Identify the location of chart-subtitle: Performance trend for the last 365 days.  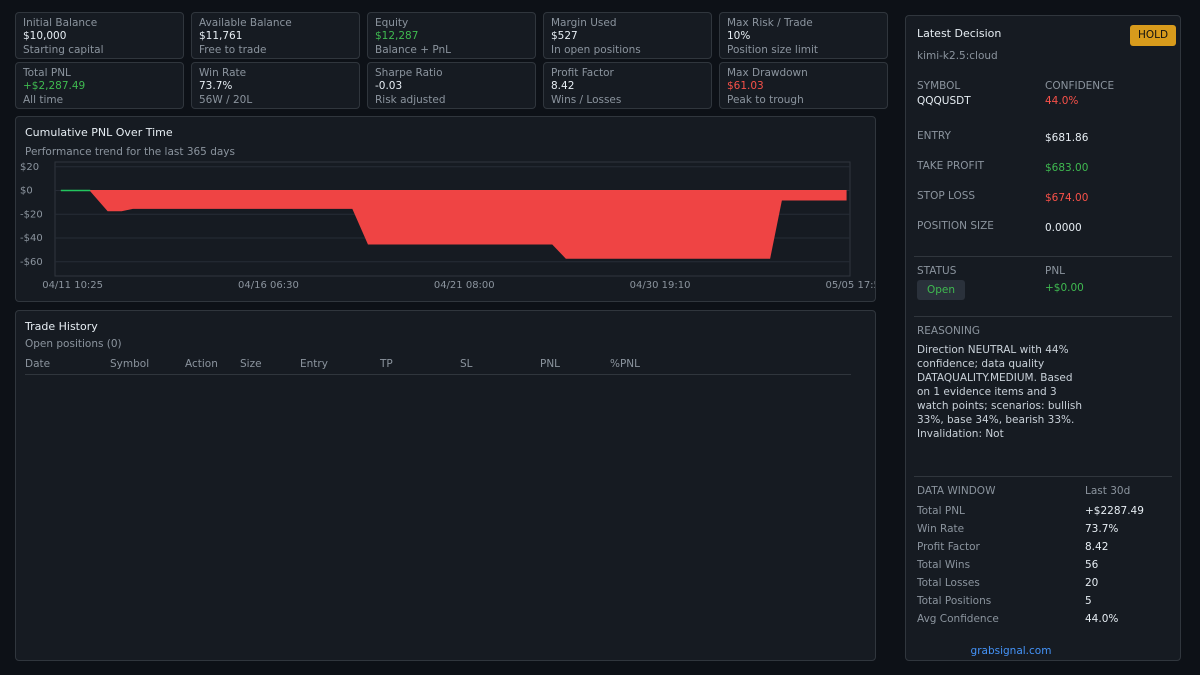
(130, 152).